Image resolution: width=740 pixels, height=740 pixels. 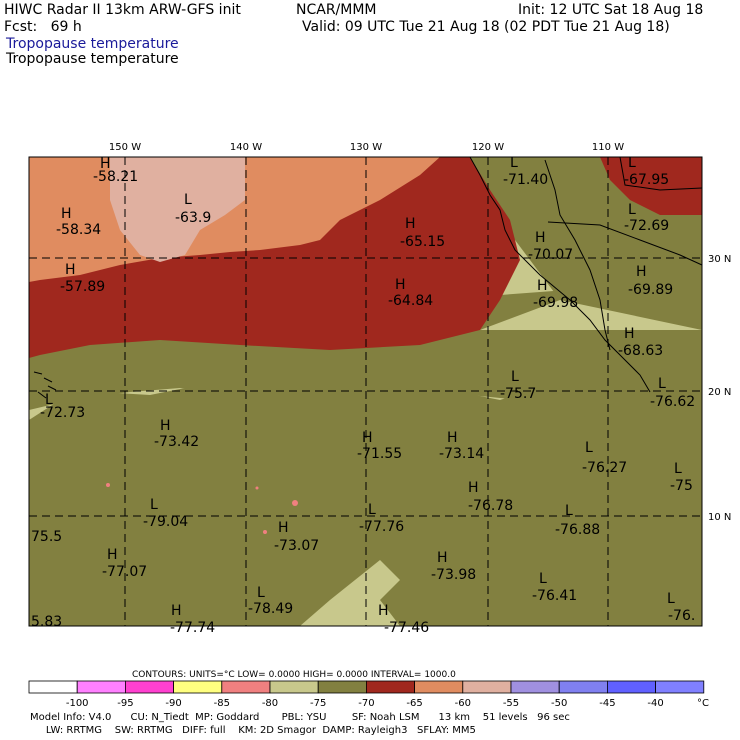 What do you see at coordinates (672, 402) in the screenshot?
I see `low-value: -76.62` at bounding box center [672, 402].